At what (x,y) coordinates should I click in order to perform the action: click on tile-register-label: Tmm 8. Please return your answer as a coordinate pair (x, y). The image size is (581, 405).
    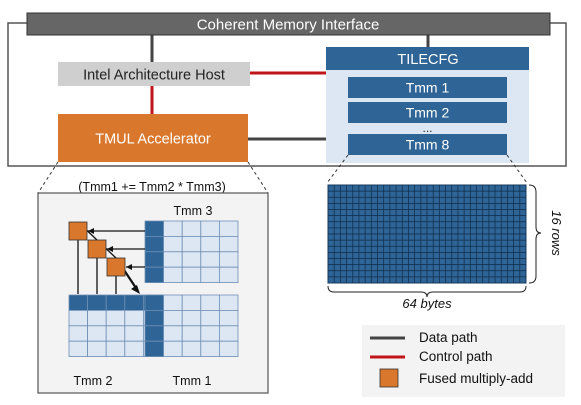
    Looking at the image, I should click on (428, 145).